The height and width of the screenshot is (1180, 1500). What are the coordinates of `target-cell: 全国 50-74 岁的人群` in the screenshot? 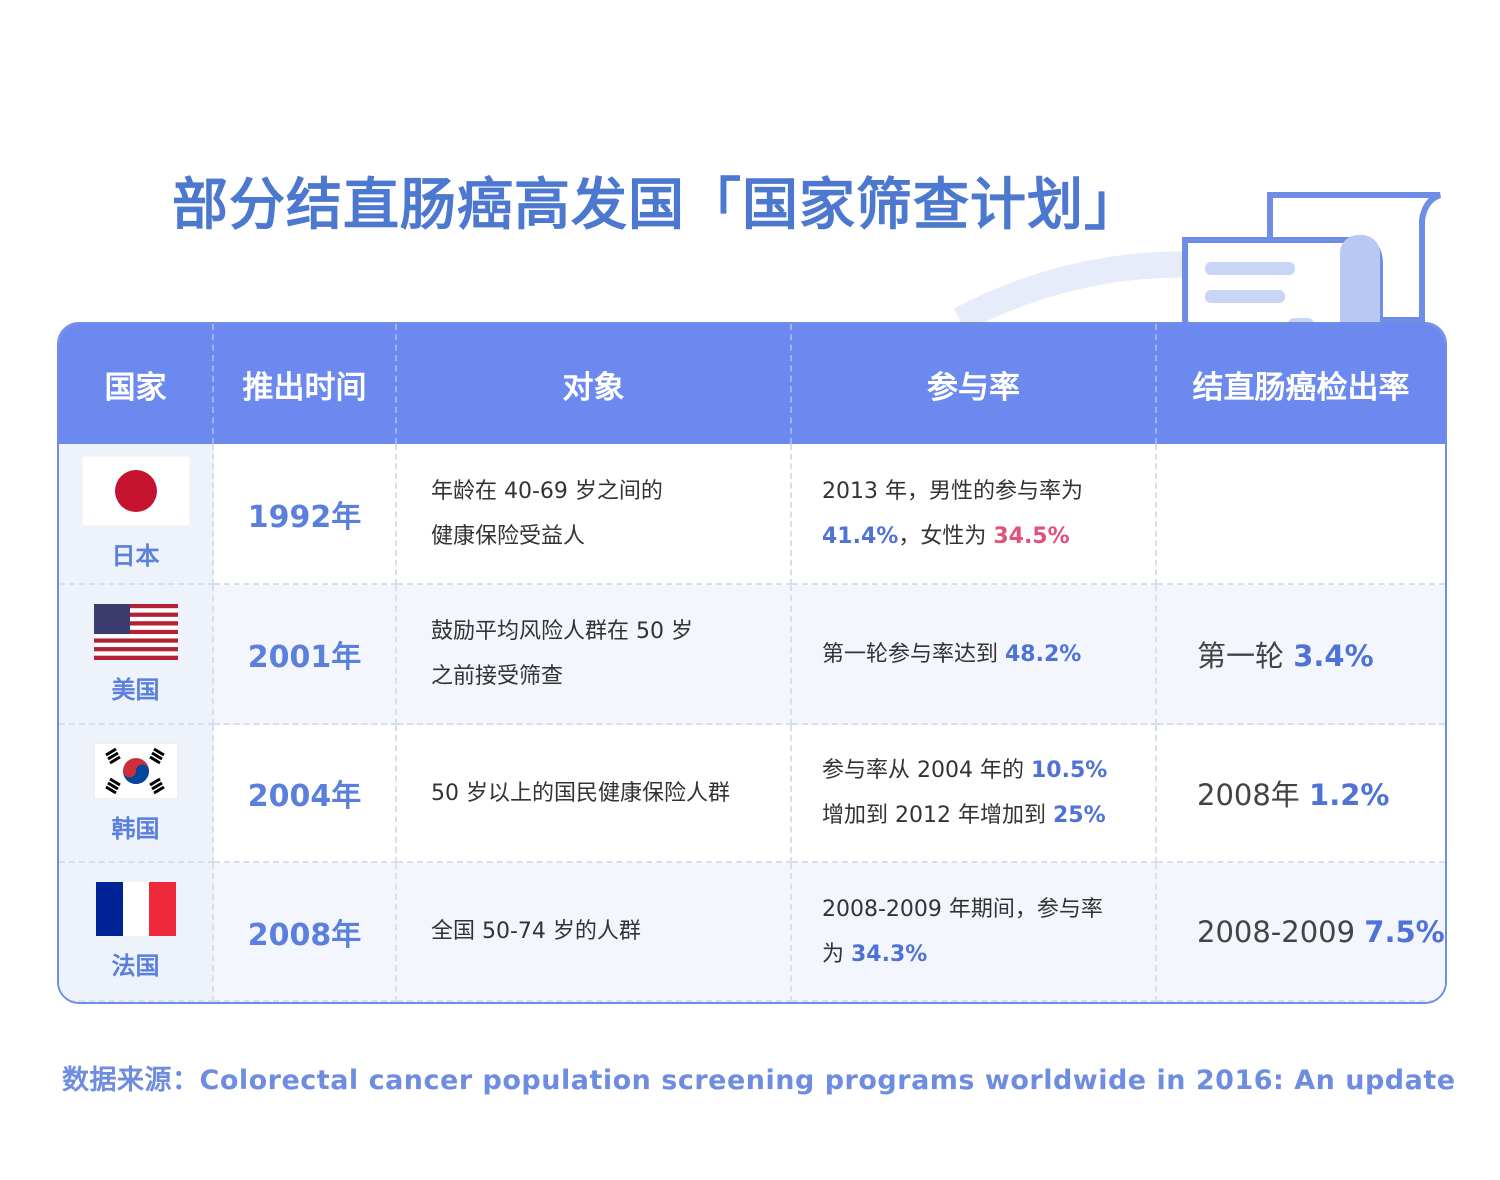 It's located at (594, 932).